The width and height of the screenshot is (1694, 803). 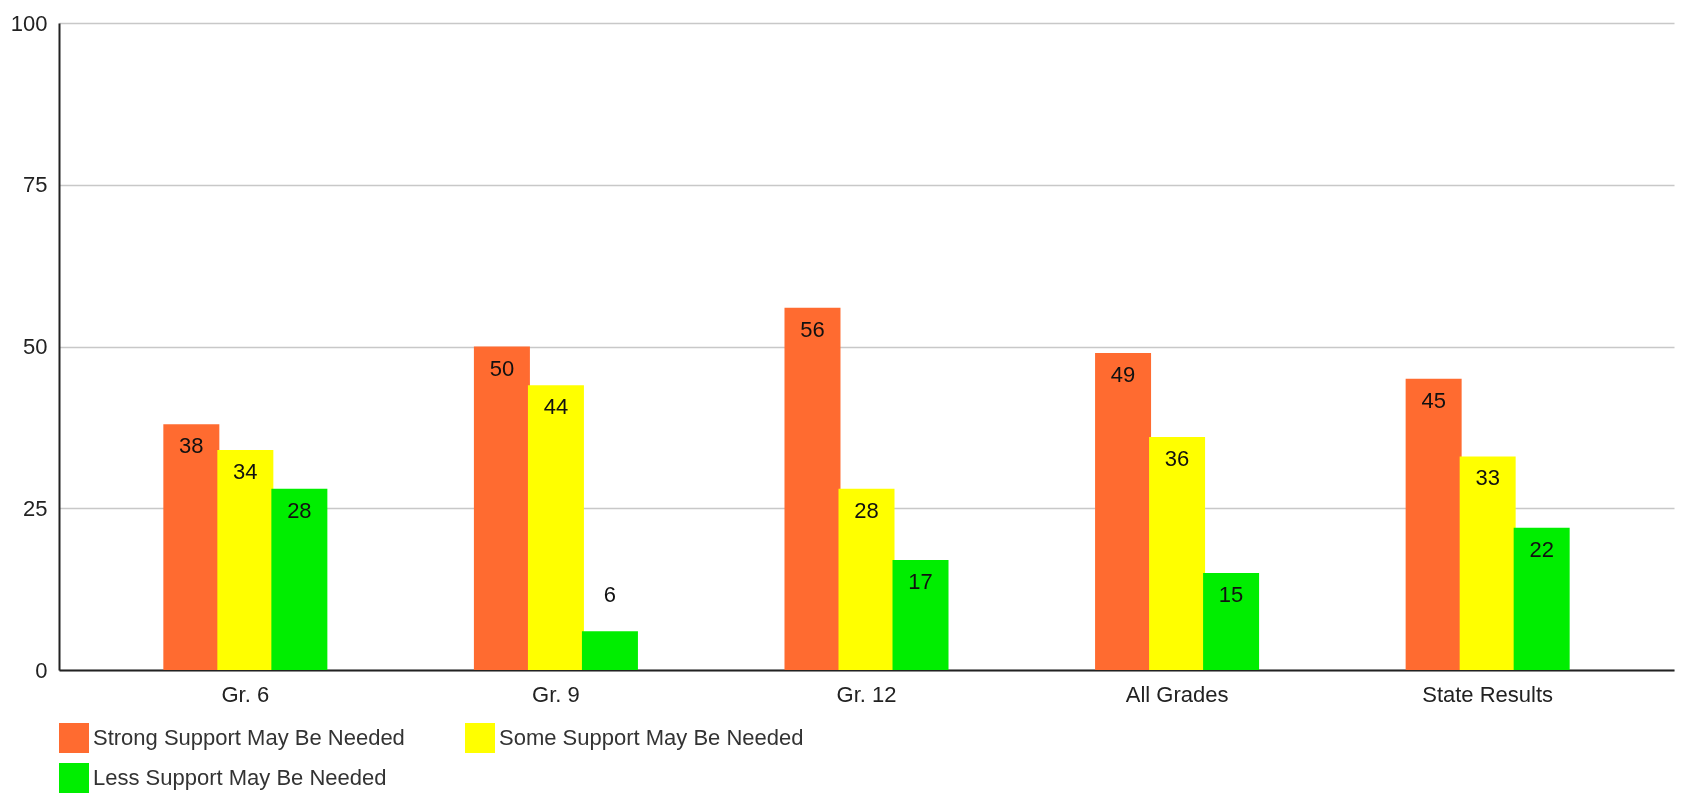 What do you see at coordinates (812, 329) in the screenshot?
I see `data-label: 56` at bounding box center [812, 329].